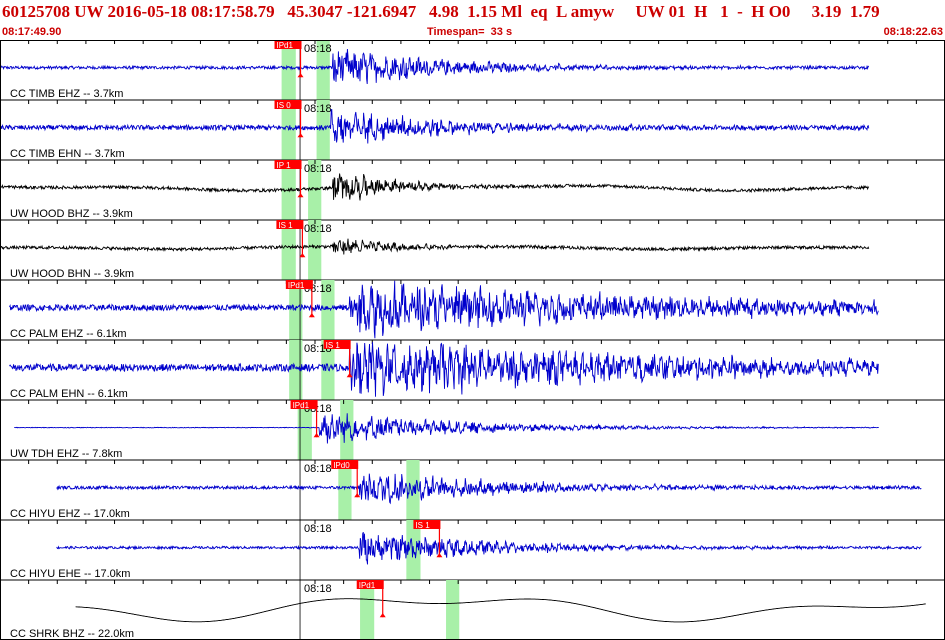 This screenshot has height=640, width=945. Describe the element at coordinates (68, 334) in the screenshot. I see `station-label: CC PALM EHZ -- 6.1km` at that location.